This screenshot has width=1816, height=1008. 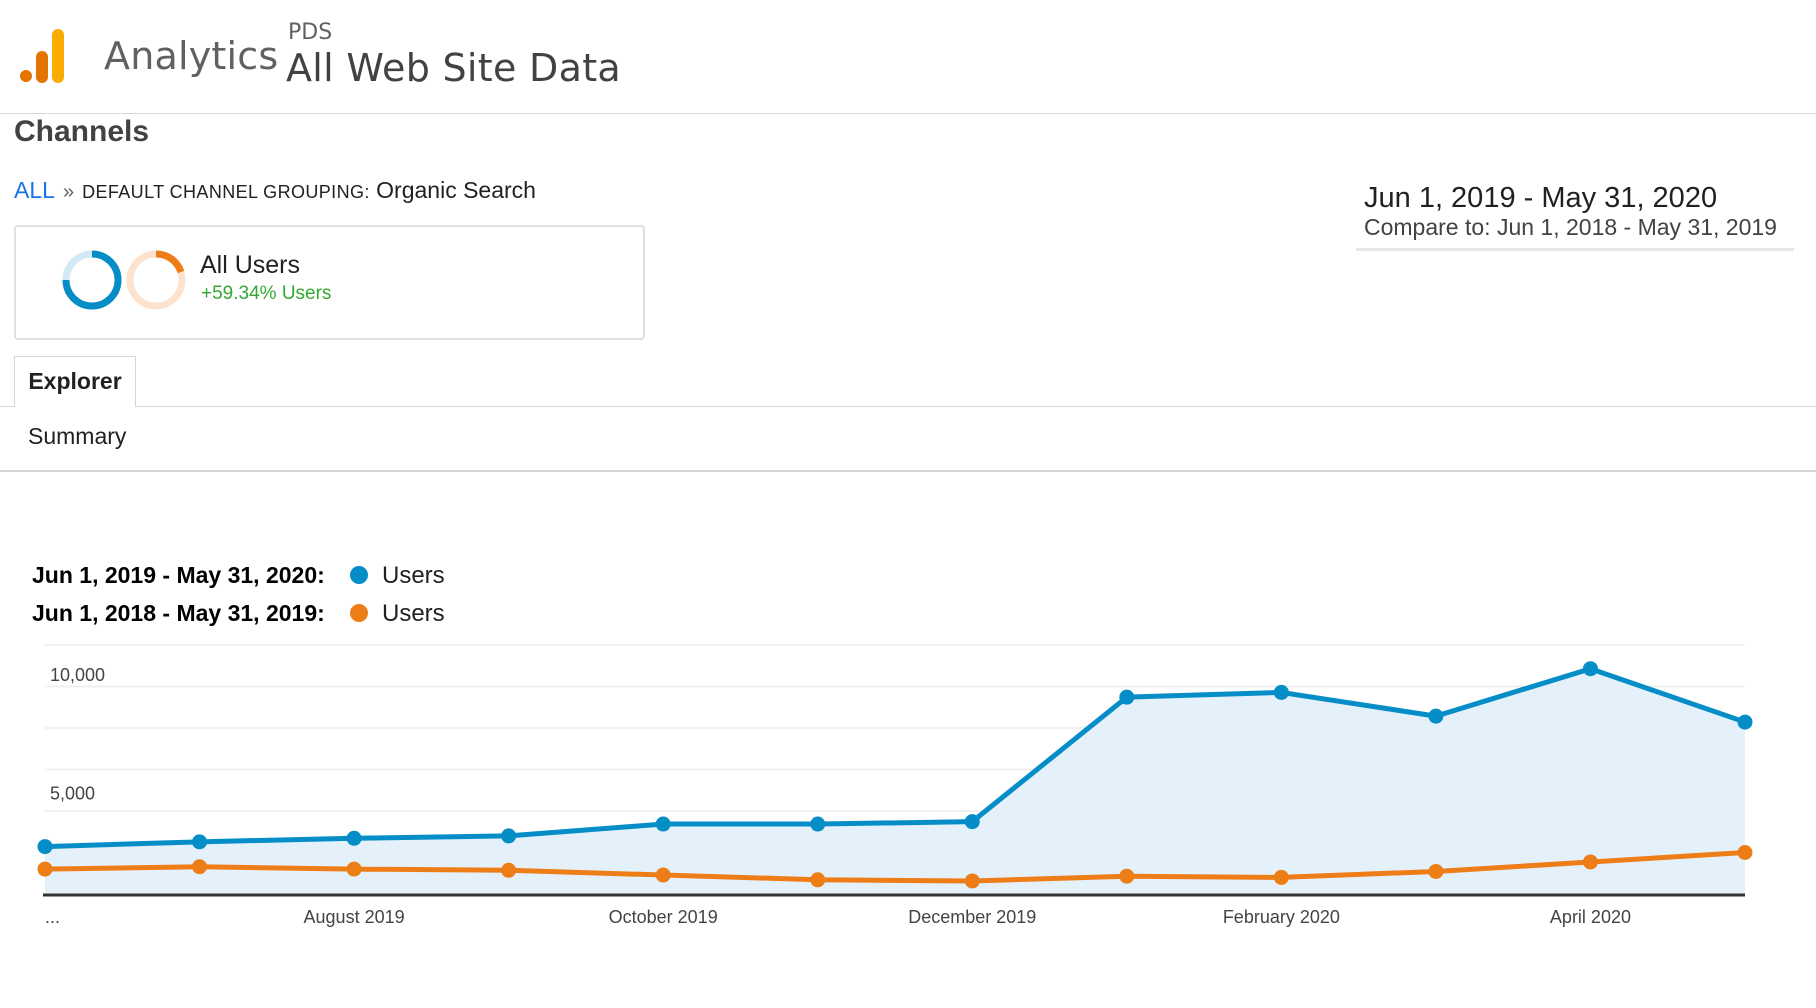 I want to click on property-view-name: All Web Site Data, so click(x=453, y=68).